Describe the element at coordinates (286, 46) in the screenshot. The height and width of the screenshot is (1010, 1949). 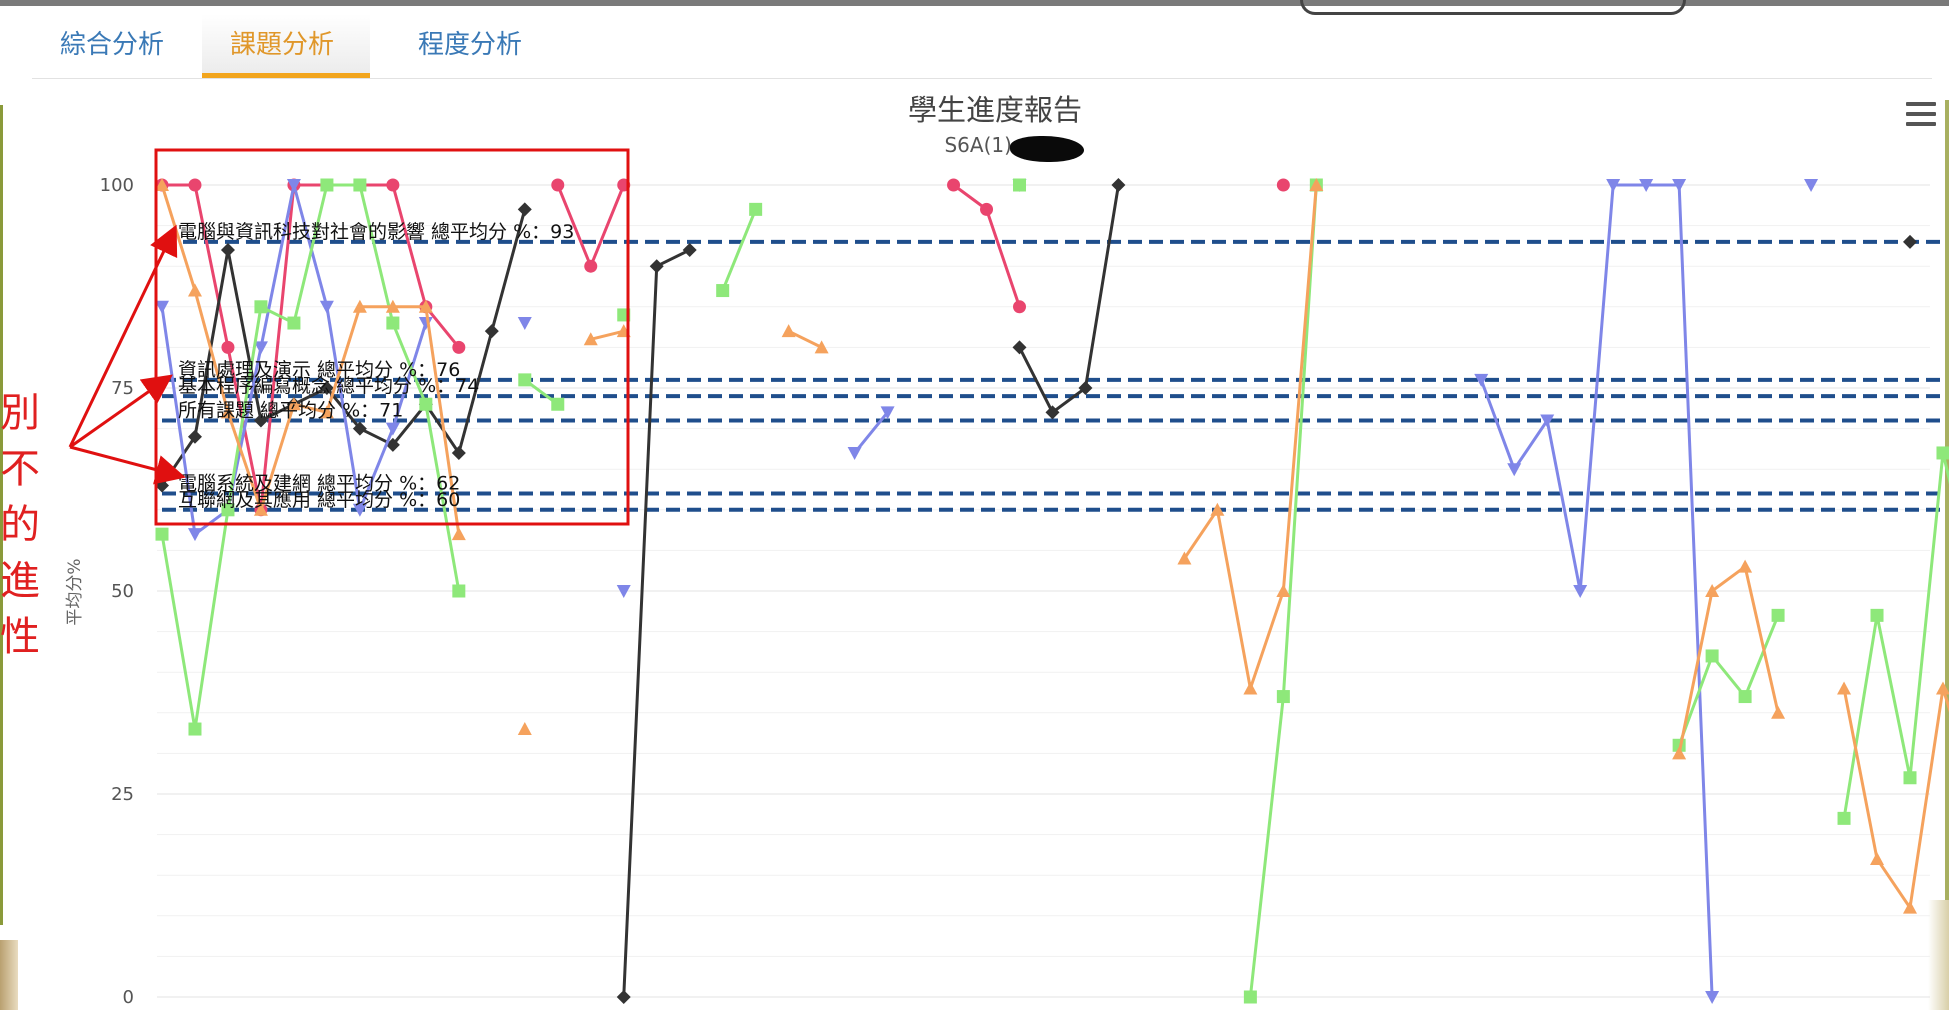
I see `tab-topic-analysis: 課題分析` at that location.